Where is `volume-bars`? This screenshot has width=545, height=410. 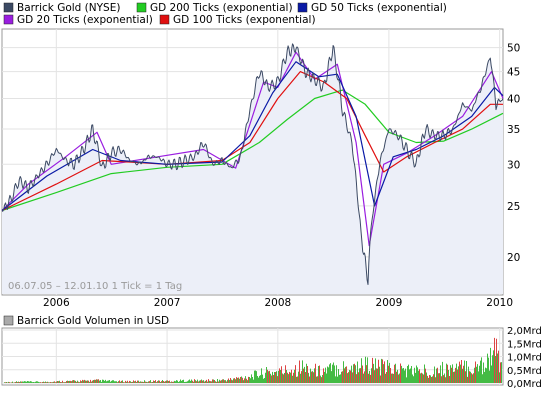
volume-bars is located at coordinates (253, 360).